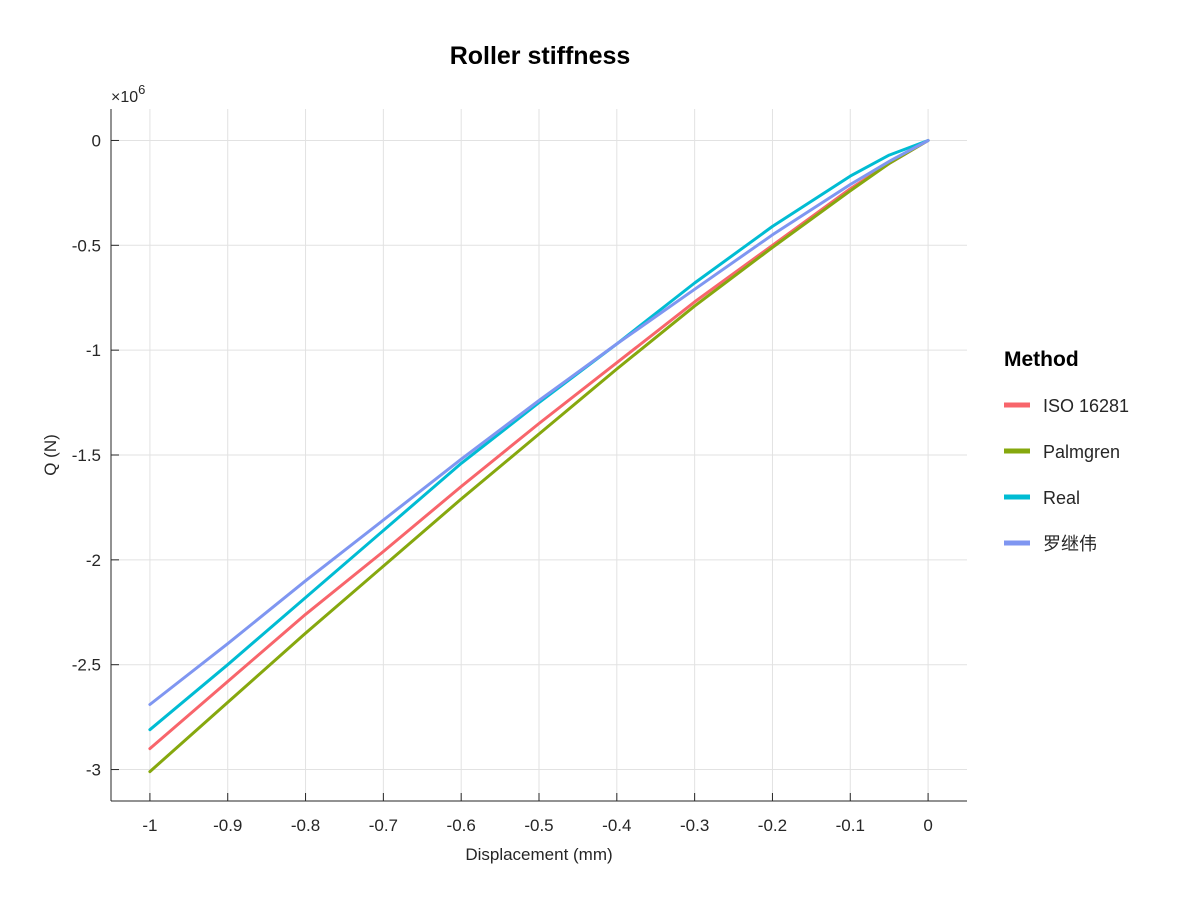 This screenshot has height=900, width=1200. What do you see at coordinates (86, 245) in the screenshot?
I see `y-tick-label: -0.5` at bounding box center [86, 245].